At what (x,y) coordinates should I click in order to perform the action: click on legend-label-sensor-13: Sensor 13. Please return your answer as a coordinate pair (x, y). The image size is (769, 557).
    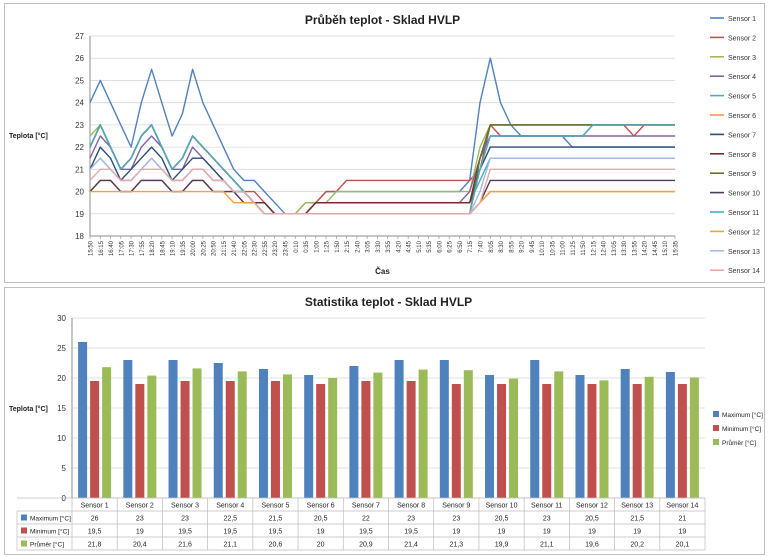
    Looking at the image, I should click on (744, 252).